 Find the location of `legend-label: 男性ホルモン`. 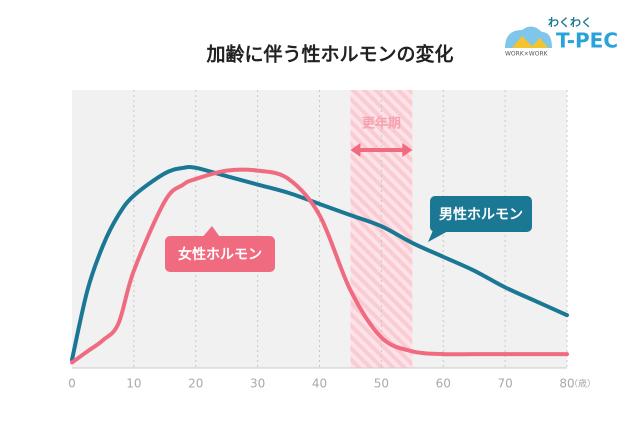

legend-label: 男性ホルモン is located at coordinates (481, 214).